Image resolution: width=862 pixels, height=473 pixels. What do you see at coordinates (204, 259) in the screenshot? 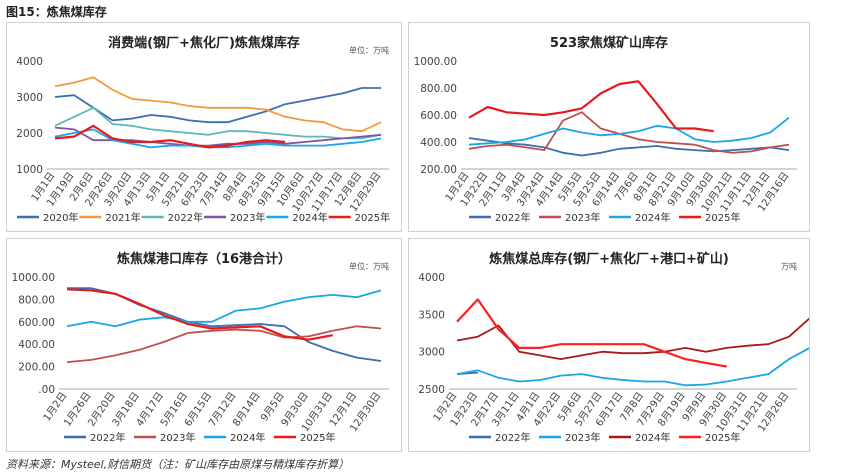
I see `chart-title: 炼焦煤港口库存（16港合计）` at bounding box center [204, 259].